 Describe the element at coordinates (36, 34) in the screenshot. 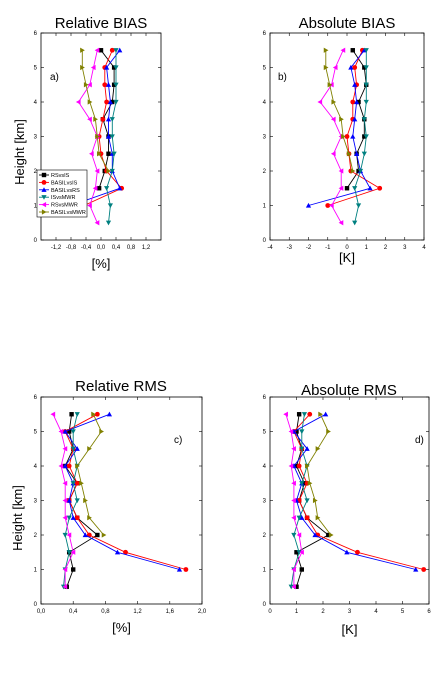

I see `panel-1-y-tick-label: 6` at that location.